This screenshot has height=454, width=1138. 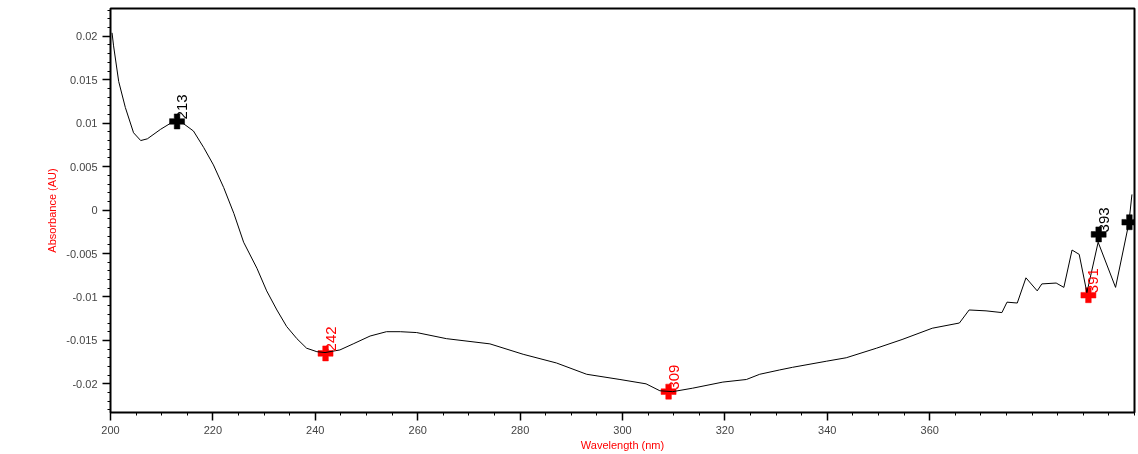 I want to click on x-tick-label: 300, so click(x=622, y=429).